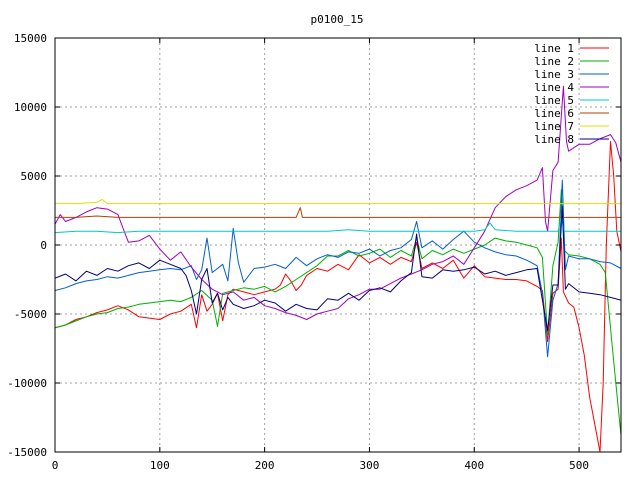  What do you see at coordinates (30, 38) in the screenshot?
I see `y-tick-label: 15000` at bounding box center [30, 38].